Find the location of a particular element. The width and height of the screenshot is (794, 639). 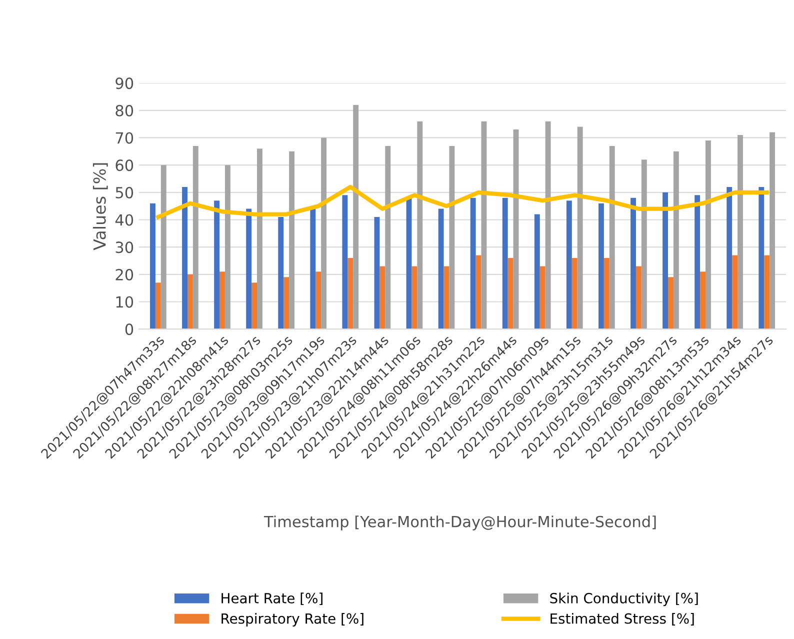

y-axis-title: Values [%] is located at coordinates (100, 206).